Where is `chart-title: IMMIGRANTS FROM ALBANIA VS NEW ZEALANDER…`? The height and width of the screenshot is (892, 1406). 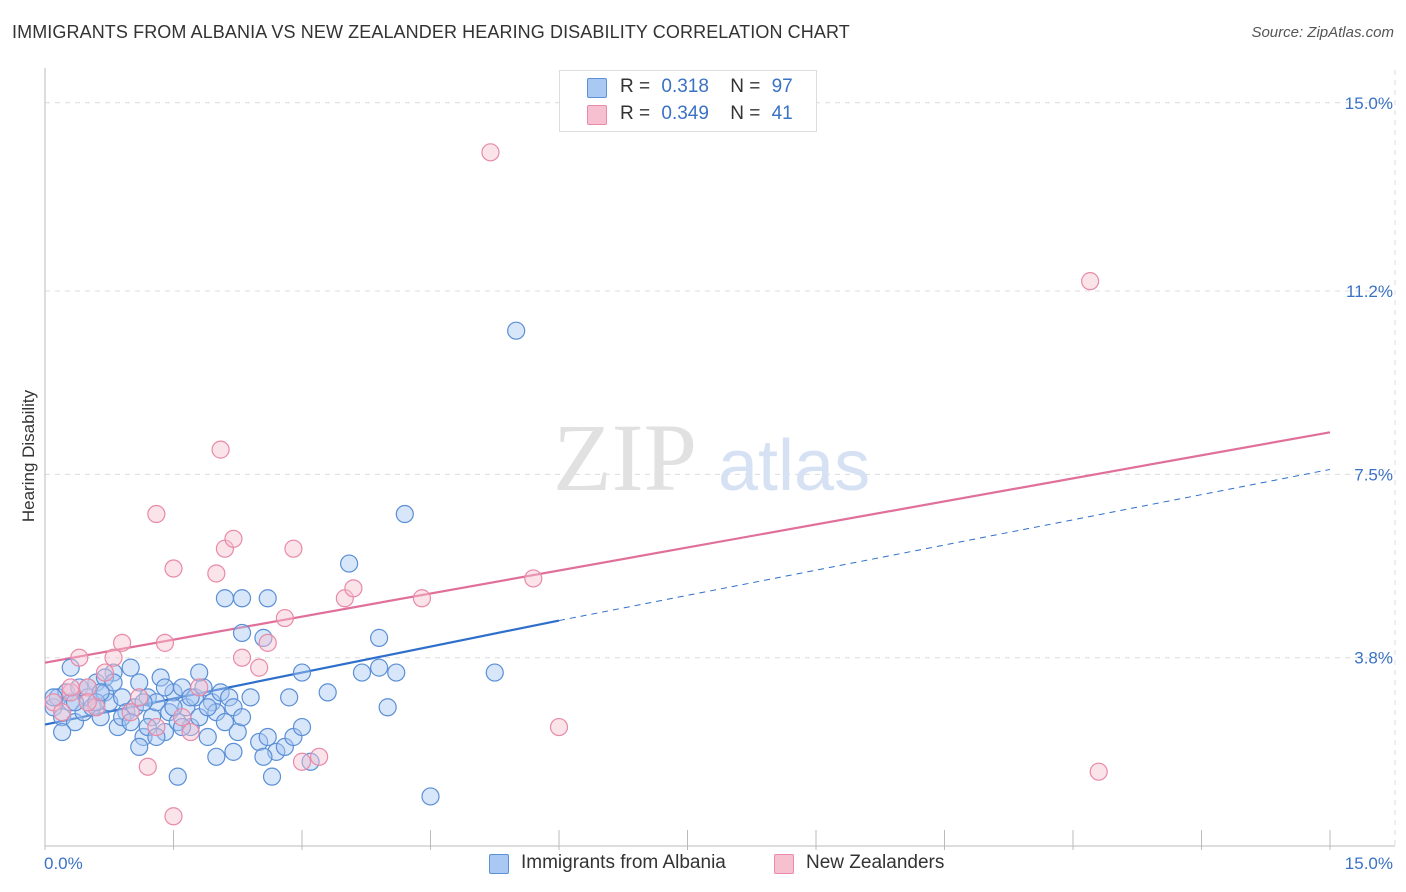 chart-title: IMMIGRANTS FROM ALBANIA VS NEW ZEALANDER… is located at coordinates (431, 32).